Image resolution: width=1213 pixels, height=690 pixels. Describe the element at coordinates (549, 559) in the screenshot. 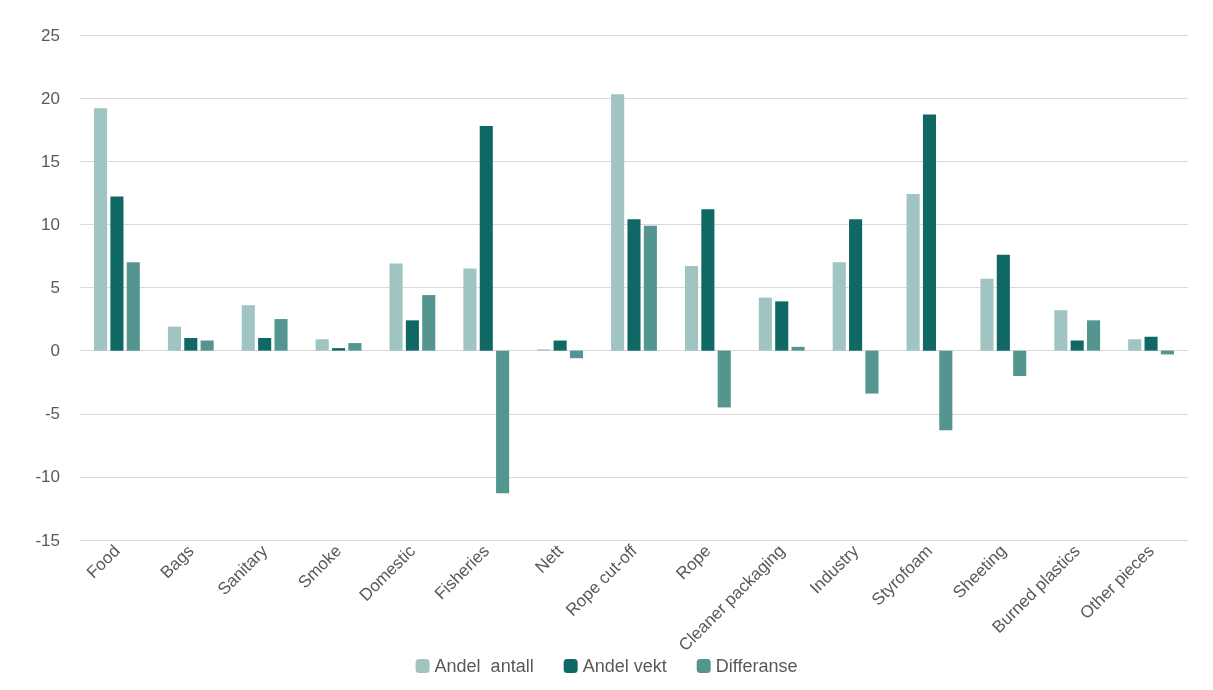

I see `x-tick-label: Nett` at that location.